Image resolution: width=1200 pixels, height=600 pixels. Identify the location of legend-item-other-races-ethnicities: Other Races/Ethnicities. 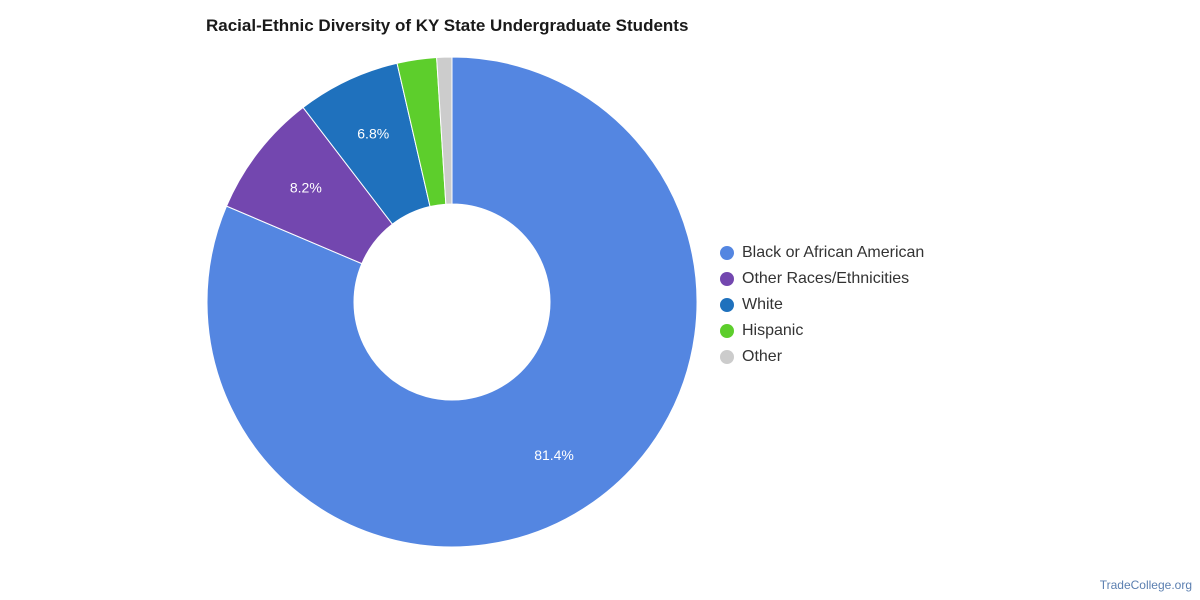
(822, 279).